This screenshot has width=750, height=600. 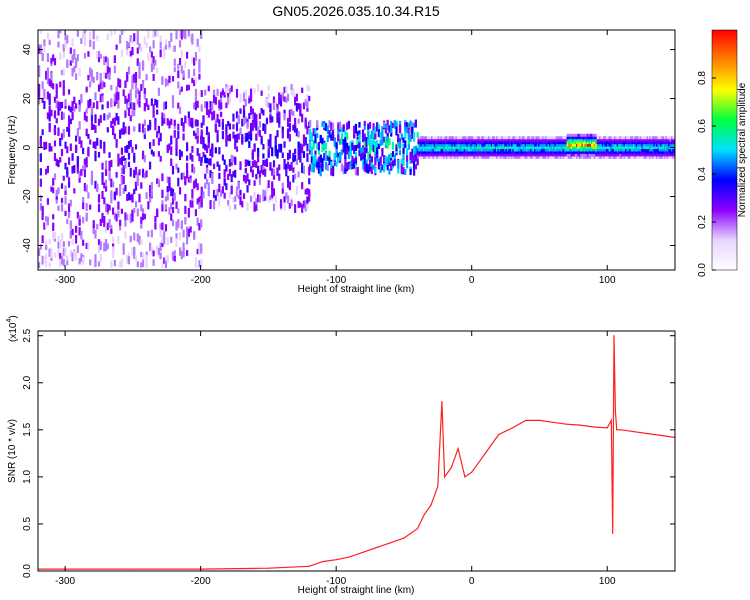 I want to click on snr-point, so click(x=539, y=420).